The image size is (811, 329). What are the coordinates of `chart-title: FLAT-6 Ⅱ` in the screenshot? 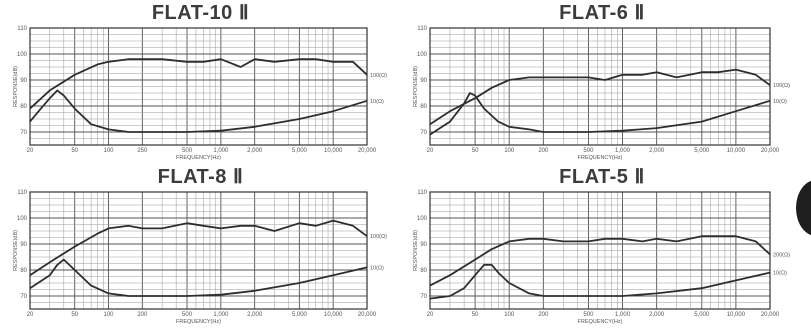 It's located at (602, 13).